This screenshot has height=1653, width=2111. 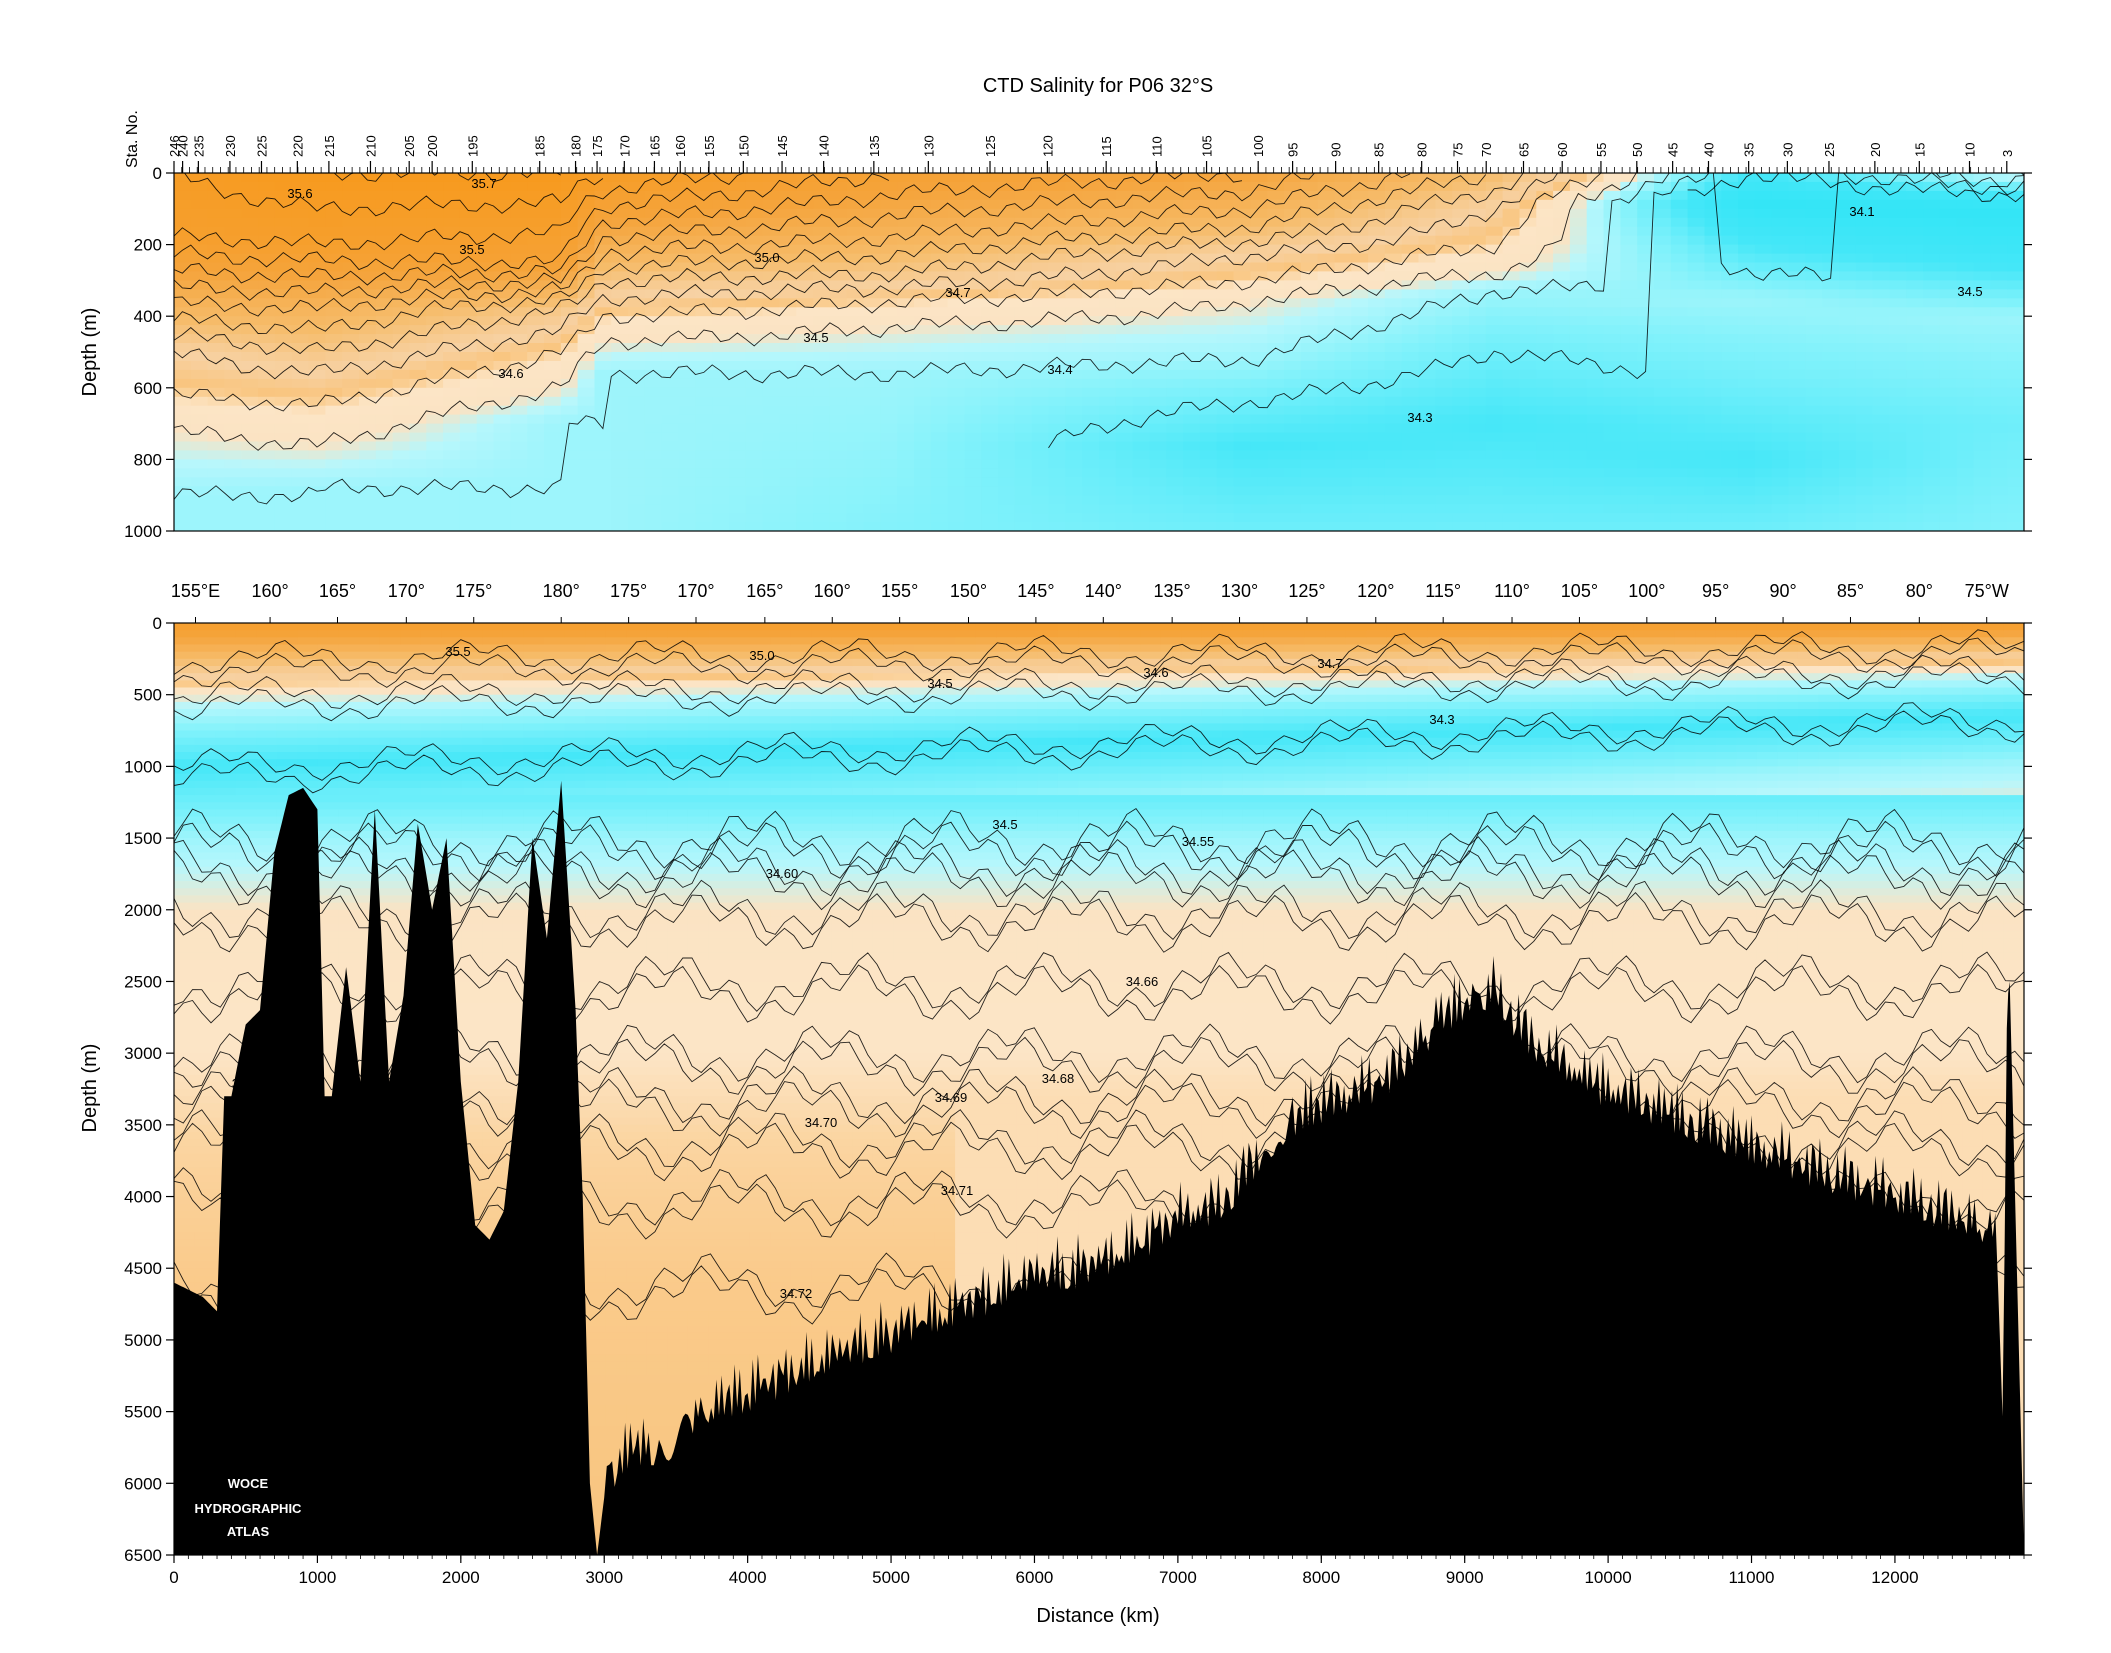 What do you see at coordinates (899, 591) in the screenshot?
I see `longitude-label: 155°` at bounding box center [899, 591].